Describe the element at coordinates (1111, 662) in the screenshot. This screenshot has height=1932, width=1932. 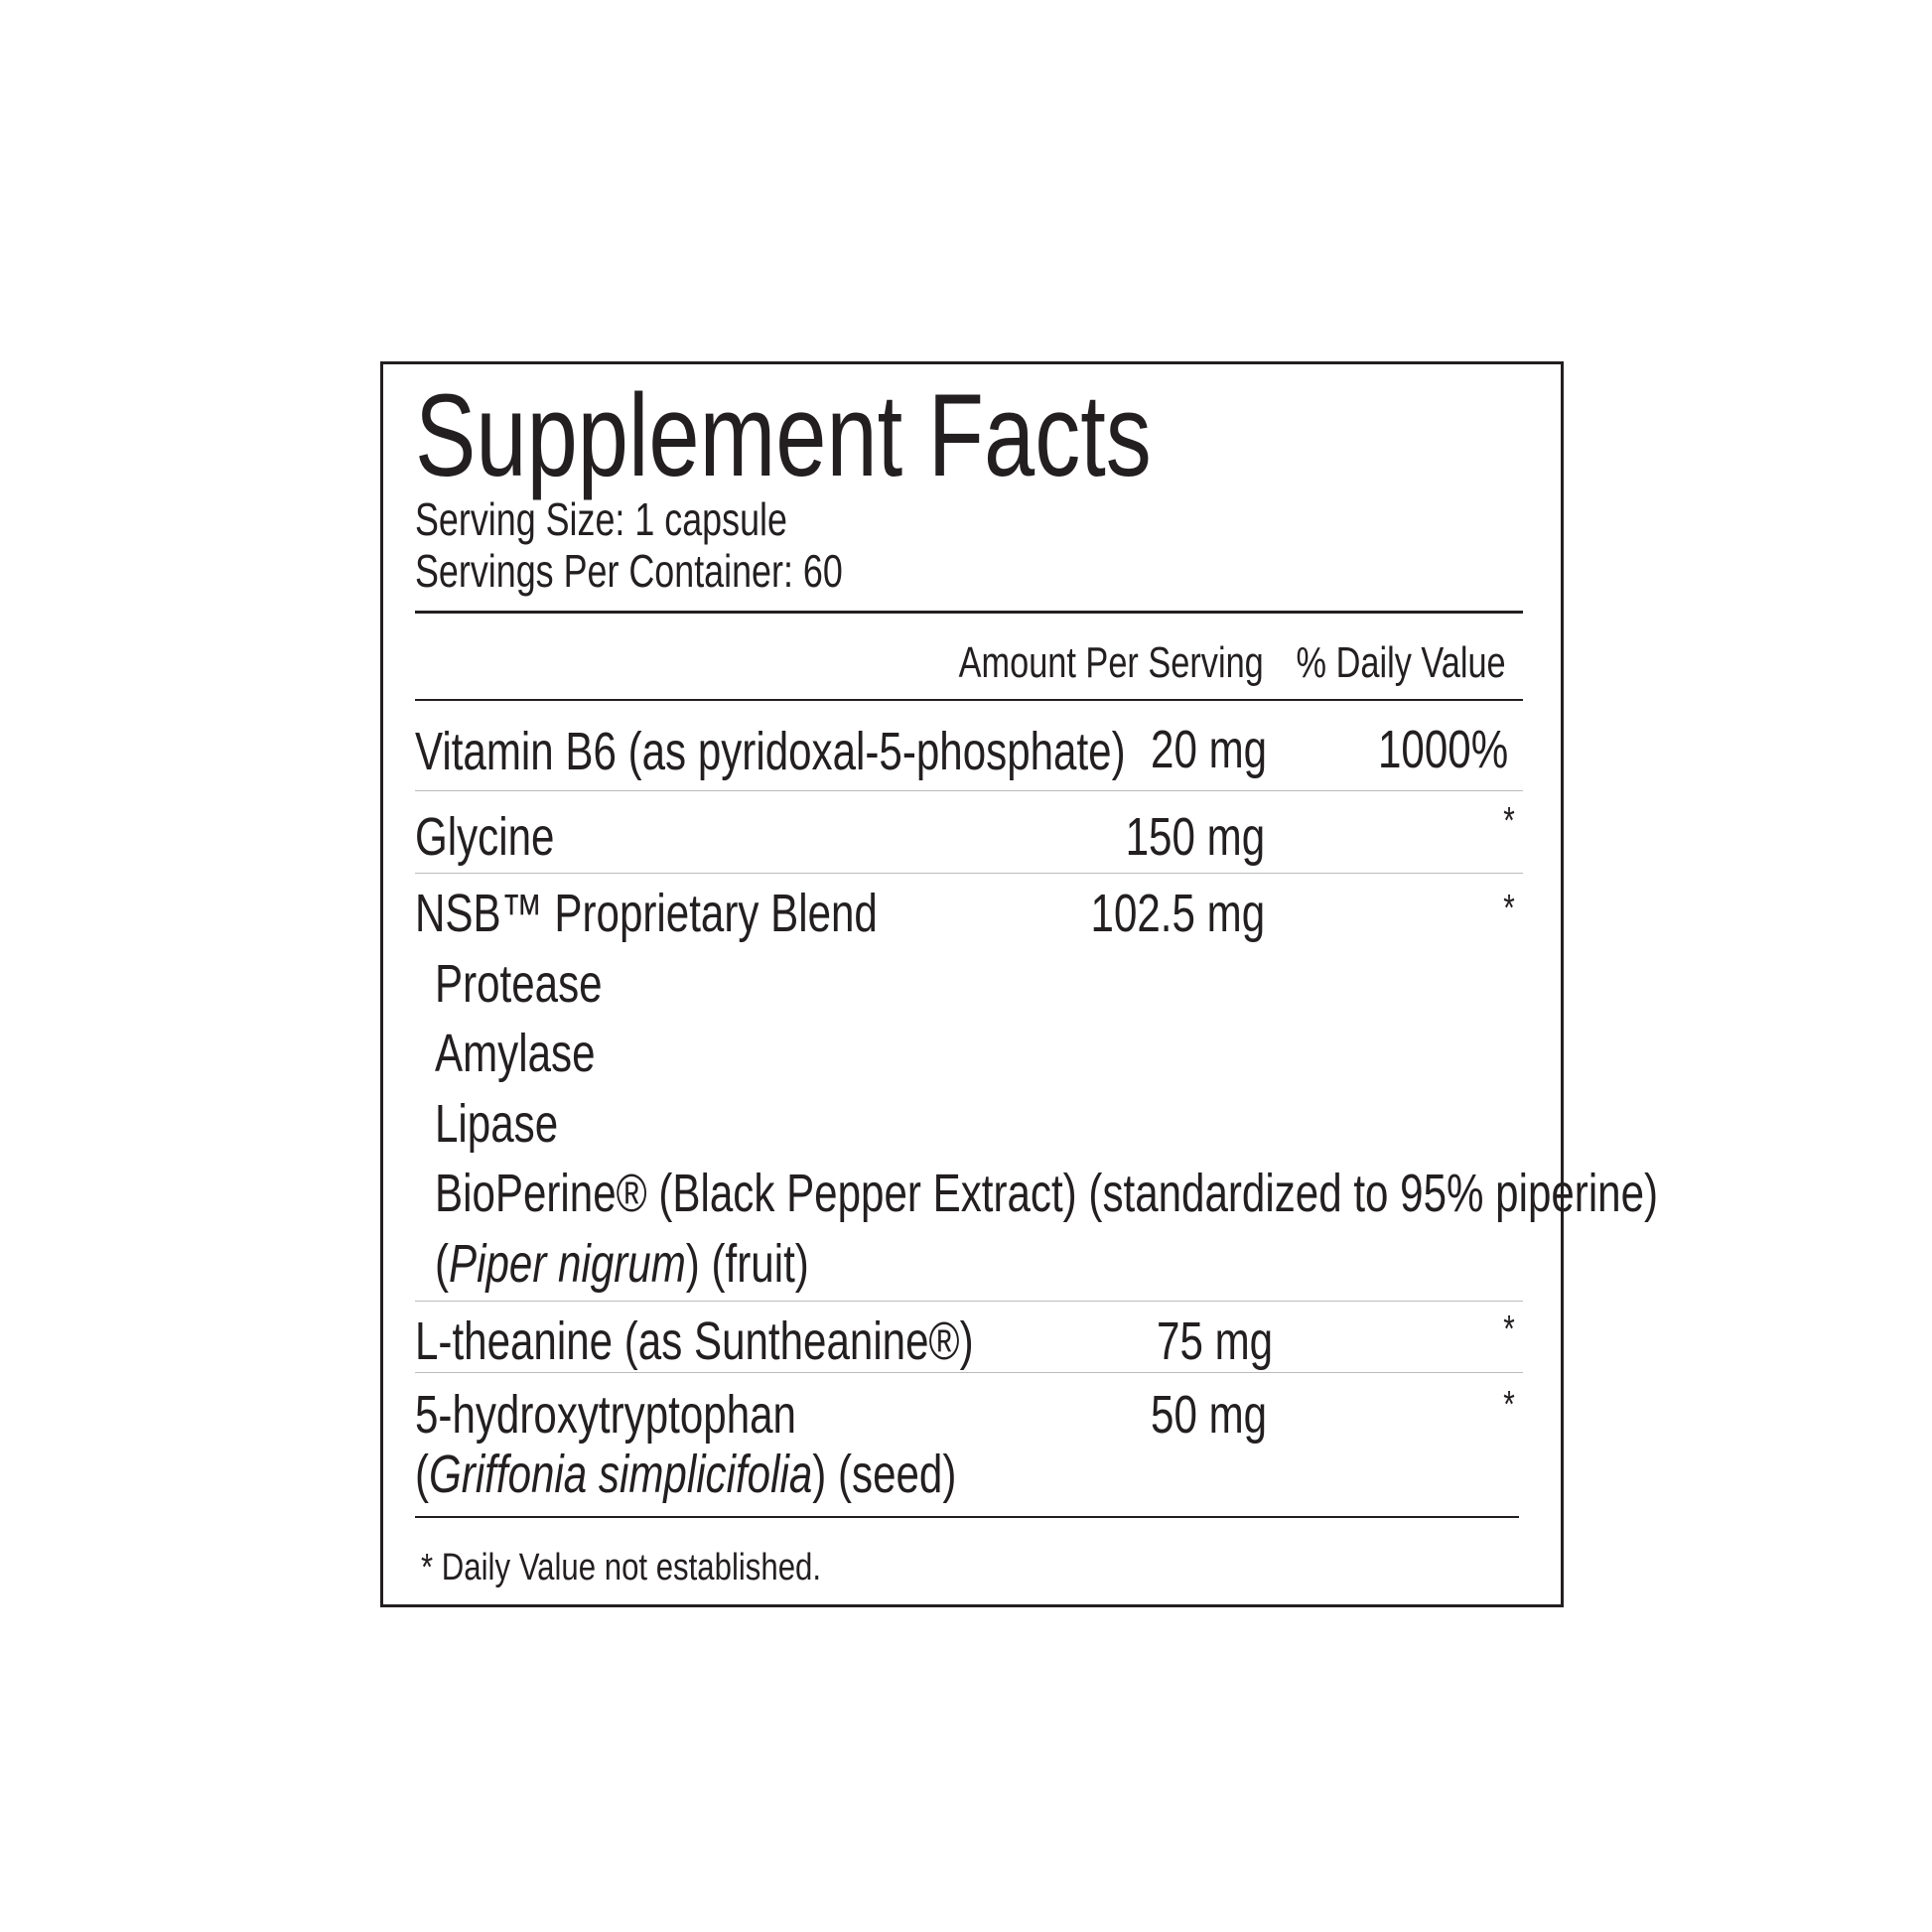
I see `header-amount: Amount Per Serving` at that location.